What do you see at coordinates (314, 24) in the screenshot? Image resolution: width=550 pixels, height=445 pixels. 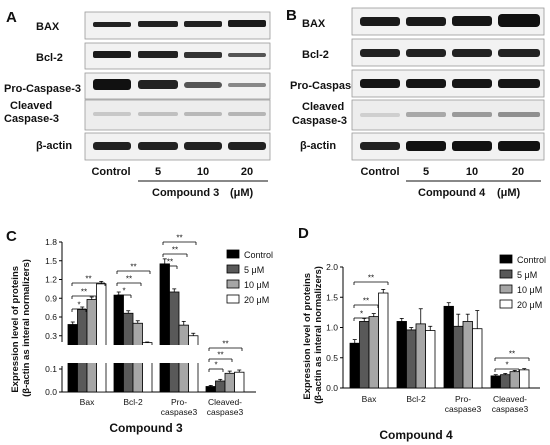 I see `panel-b-row-label: BAX` at bounding box center [314, 24].